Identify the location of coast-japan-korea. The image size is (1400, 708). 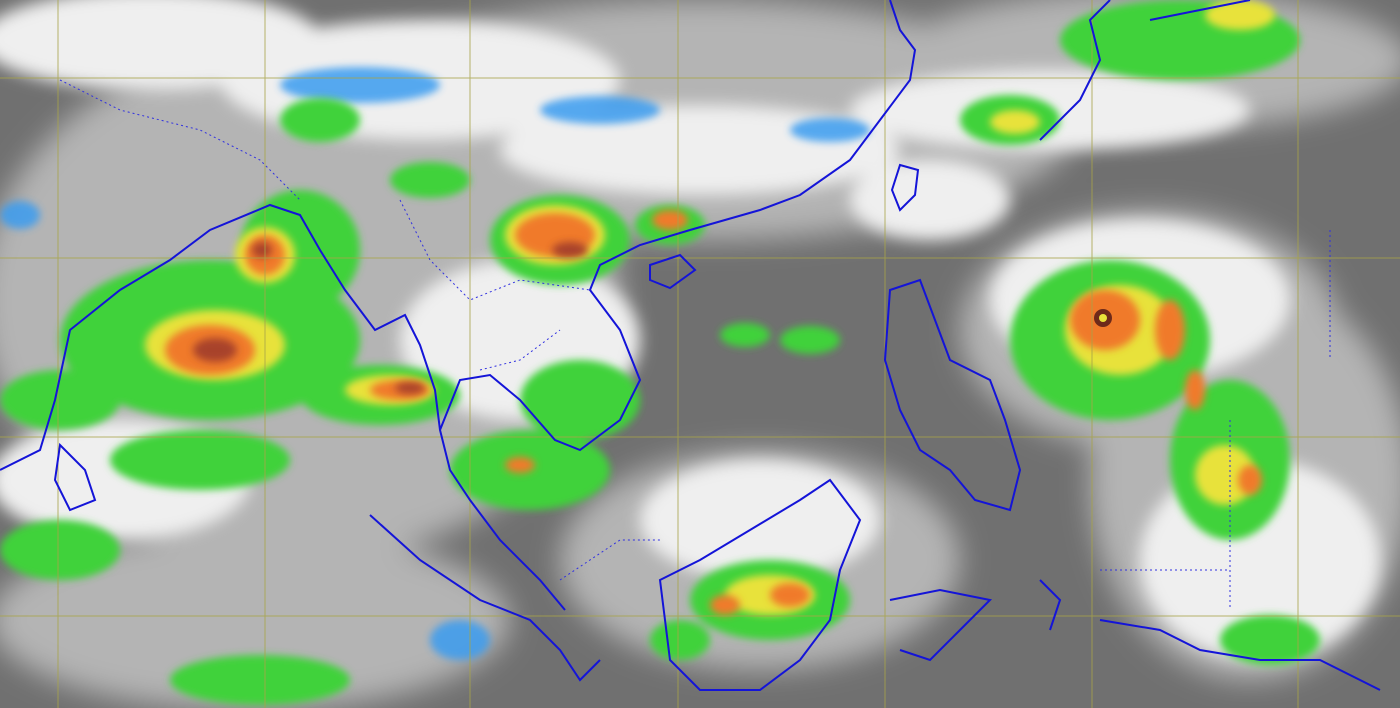
(1145, 70).